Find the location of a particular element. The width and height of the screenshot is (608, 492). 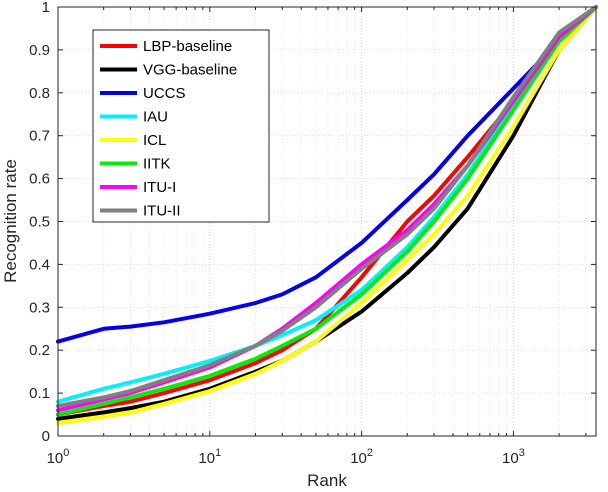

y-tick-label: 0.2 is located at coordinates (39, 350).